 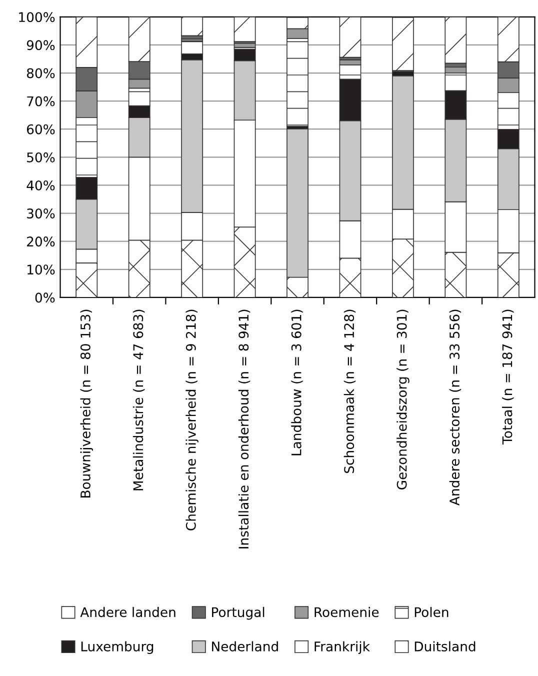 What do you see at coordinates (40, 185) in the screenshot?
I see `y-tick-label: 40%` at bounding box center [40, 185].